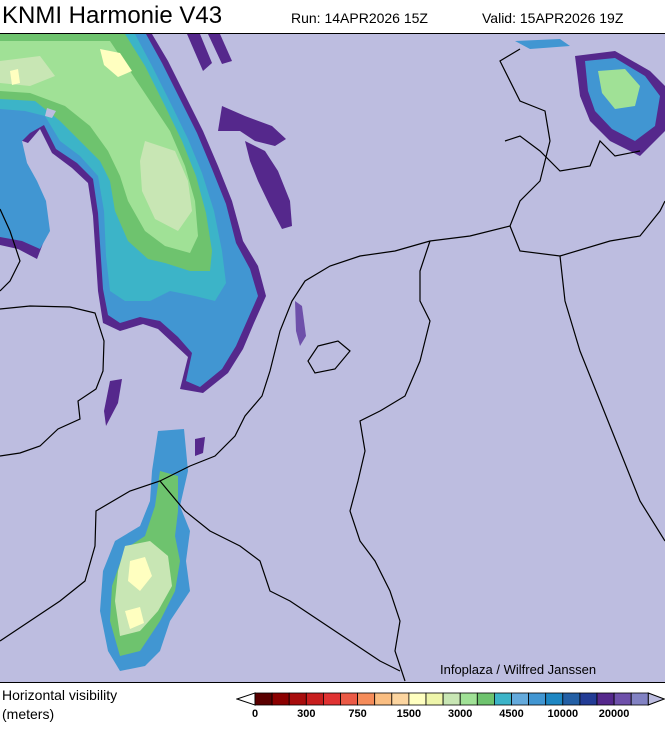 This screenshot has width=665, height=735. Describe the element at coordinates (246, 699) in the screenshot. I see `colorbar-under-arrow` at that location.